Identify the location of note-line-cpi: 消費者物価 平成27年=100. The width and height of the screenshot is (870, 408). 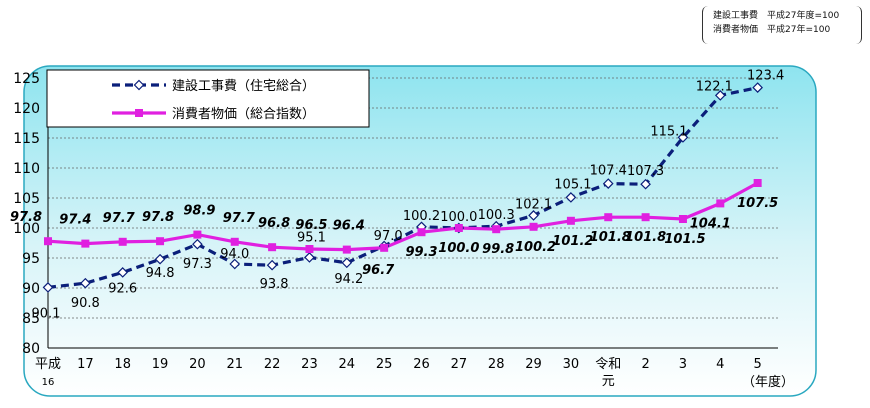
(772, 30).